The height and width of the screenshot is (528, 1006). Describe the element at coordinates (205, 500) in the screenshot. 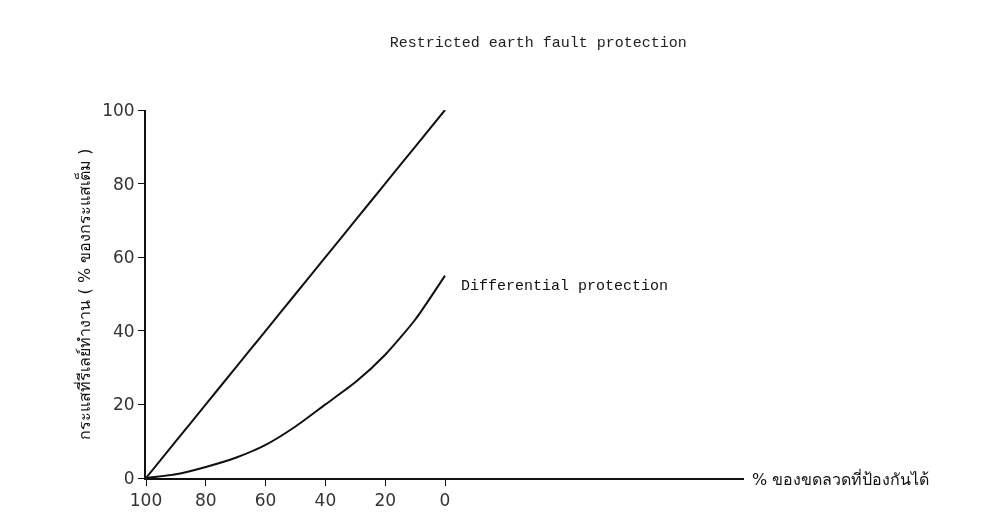

I see `x-tick-label: 80` at that location.